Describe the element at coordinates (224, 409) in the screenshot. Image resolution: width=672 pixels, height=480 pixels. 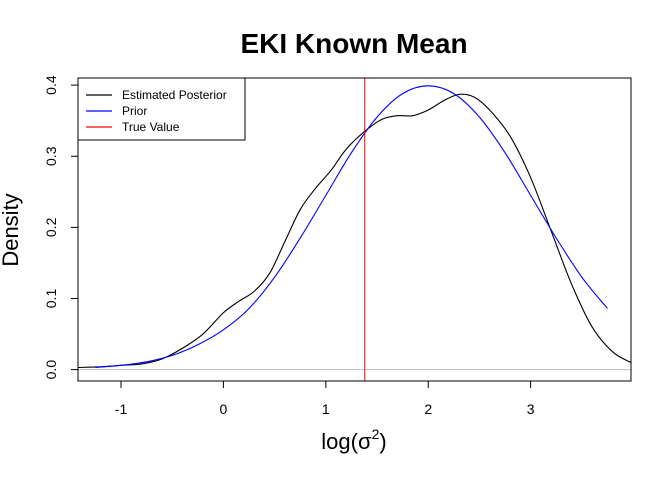
I see `x-tick-label: 0` at that location.